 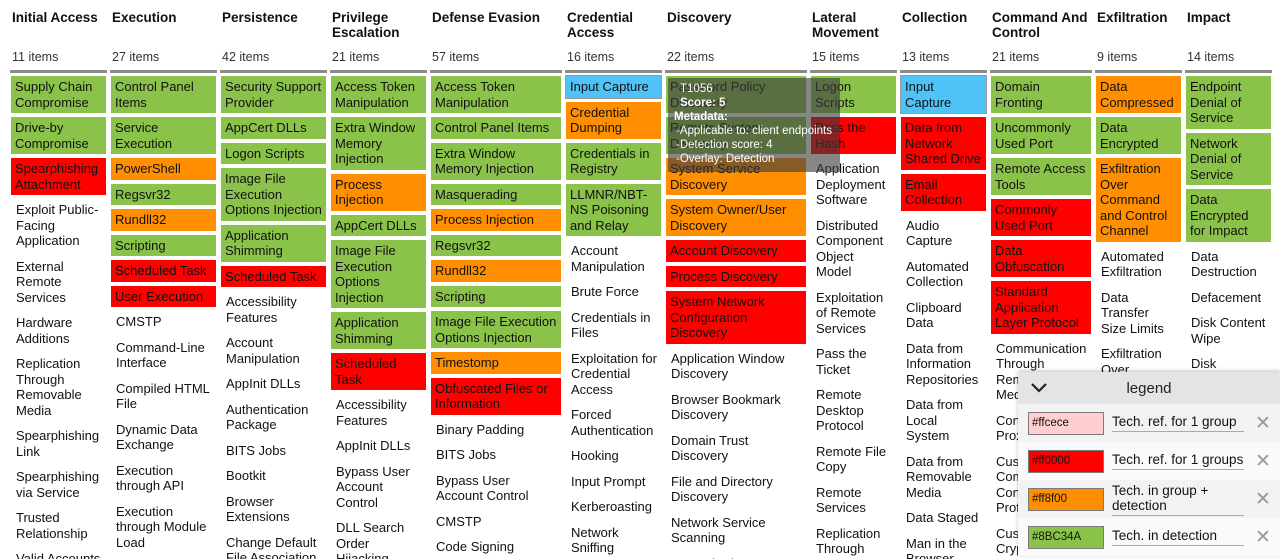 I want to click on technique-cell: Data Compressed, so click(x=1138, y=94).